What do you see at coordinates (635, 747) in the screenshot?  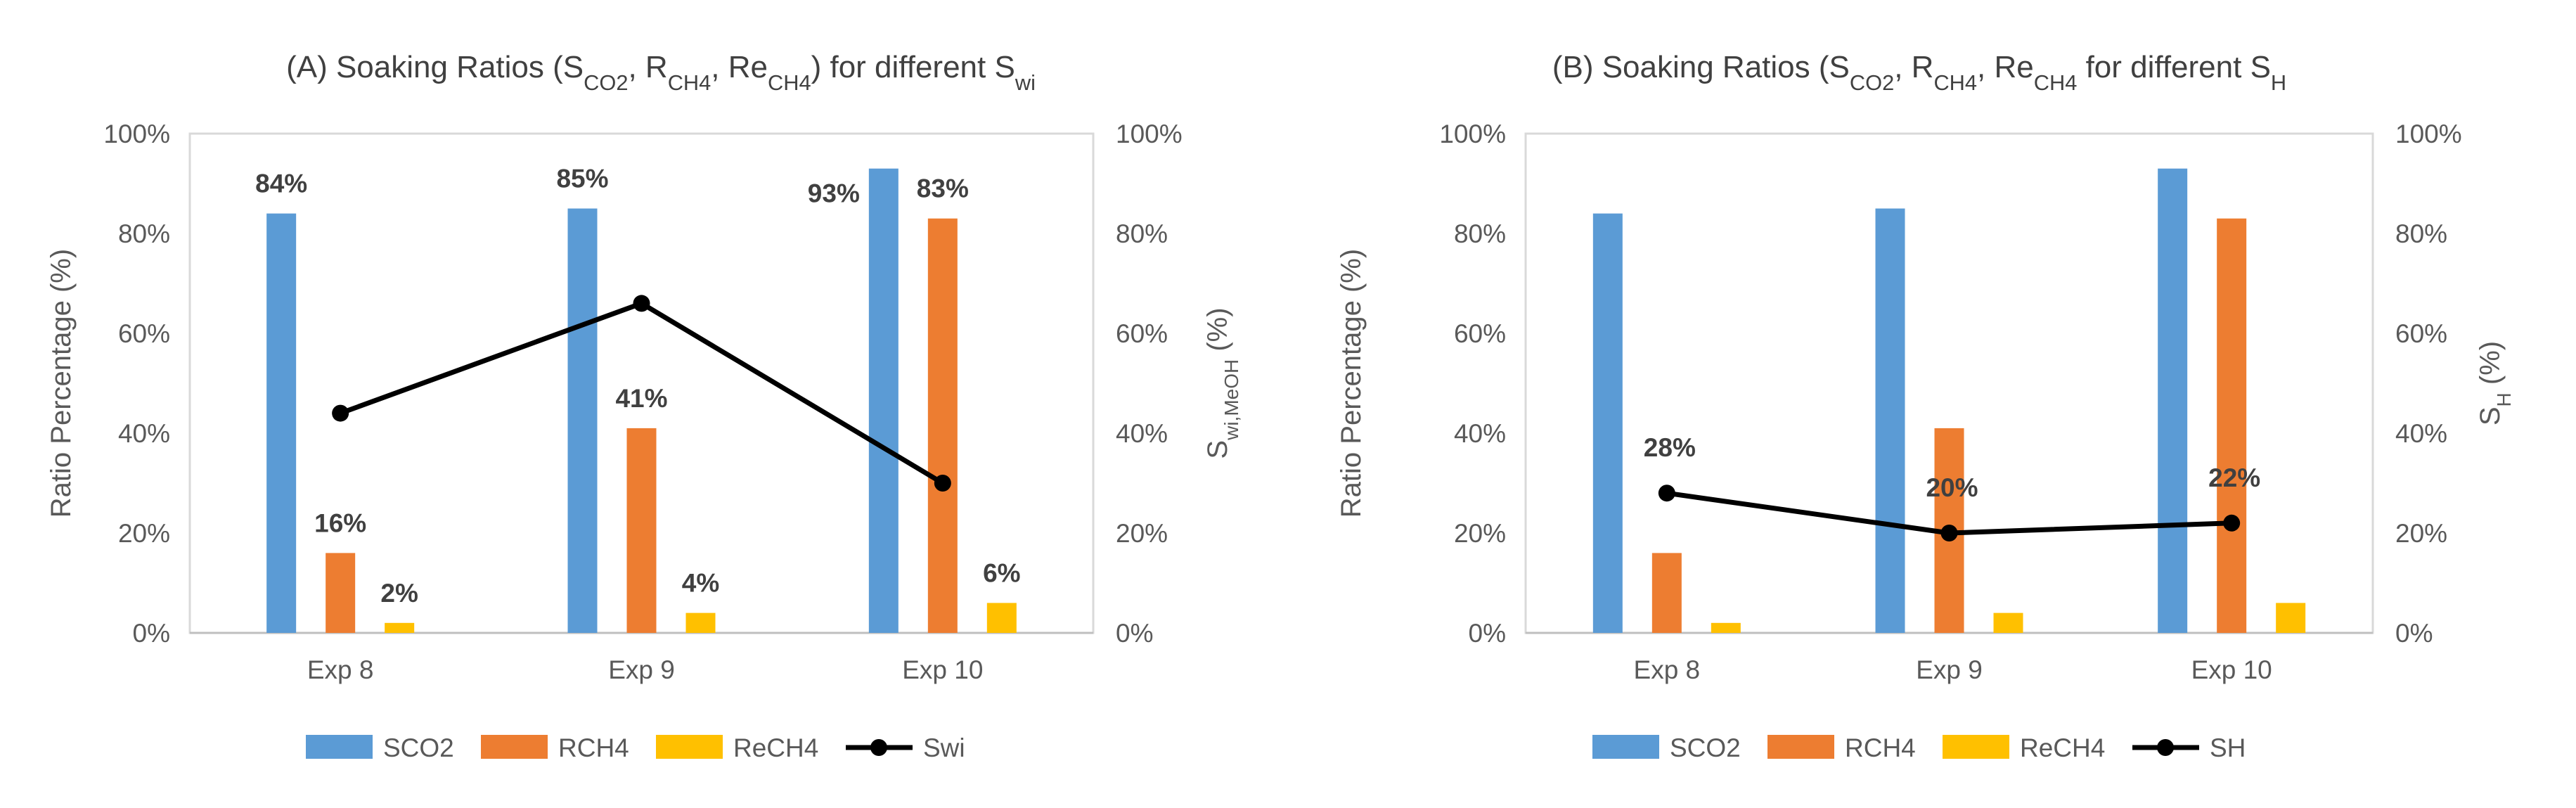 I see `legend: SCO2 RCH4 ReCH4 Swi` at bounding box center [635, 747].